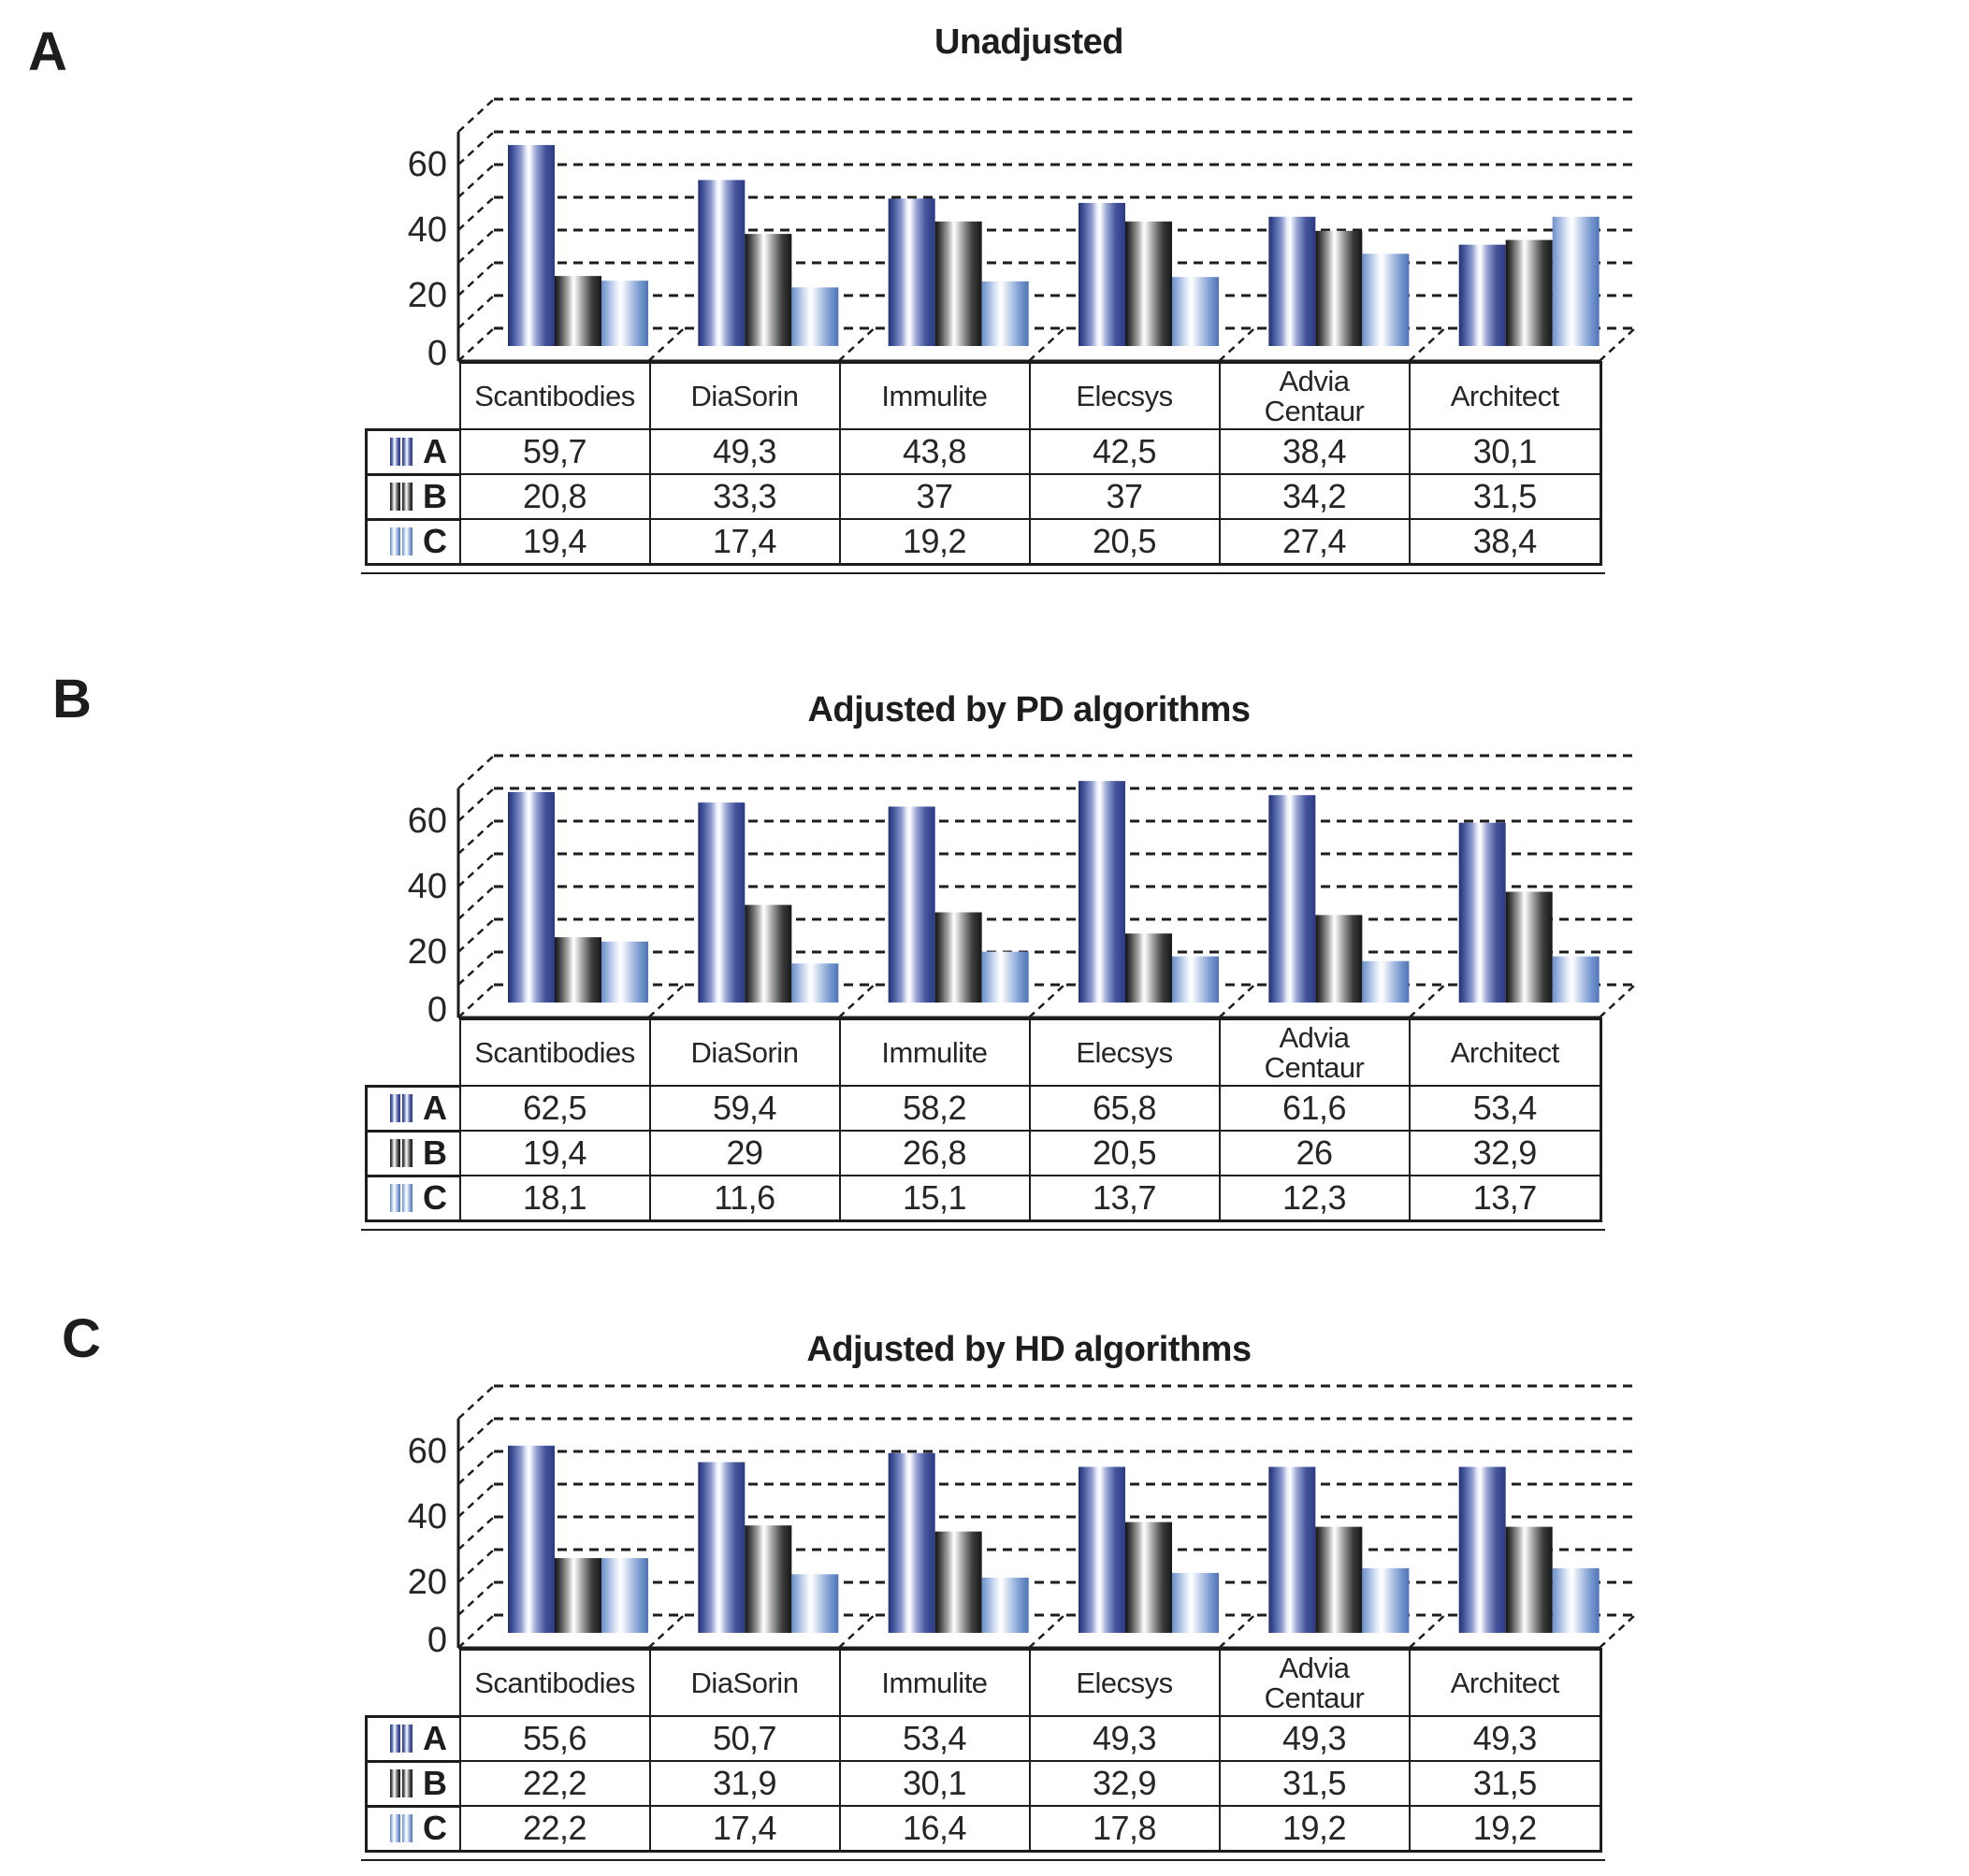 This screenshot has height=1876, width=1969. I want to click on value-cell-c-scantibodies: 18,1, so click(554, 1199).